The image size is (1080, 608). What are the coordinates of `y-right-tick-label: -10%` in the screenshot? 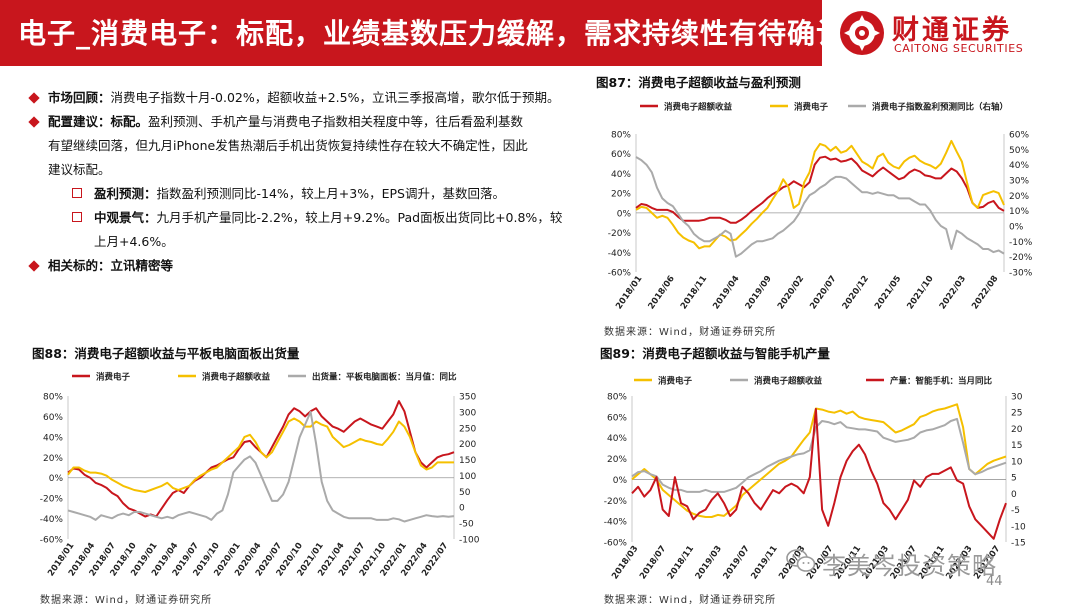 It's located at (1021, 243).